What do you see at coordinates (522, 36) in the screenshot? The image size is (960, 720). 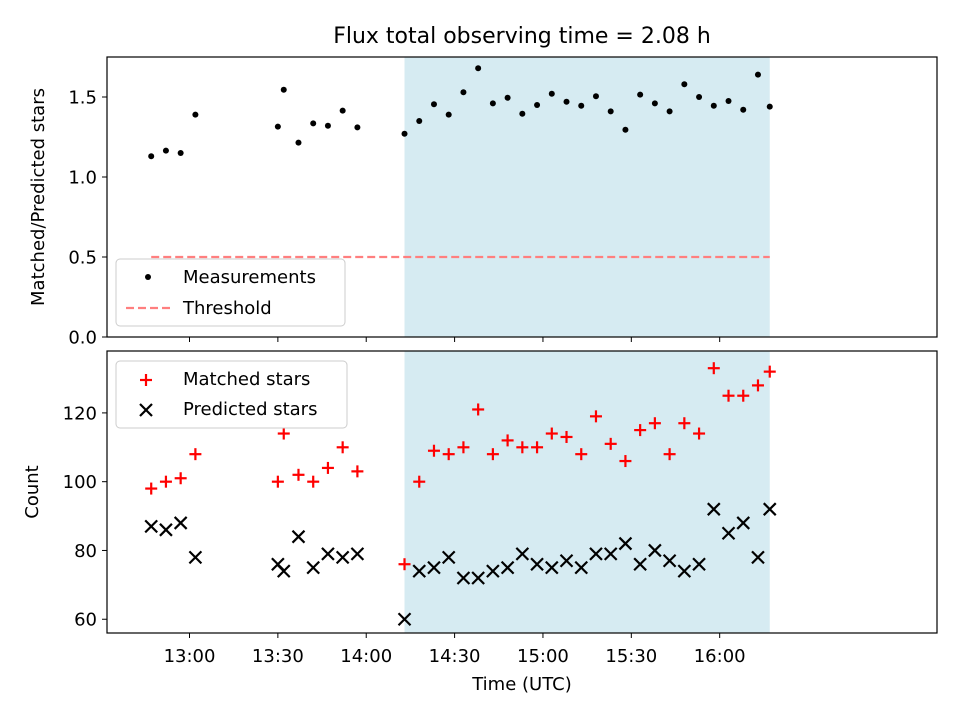 I see `chart-title: Flux total observing time = 2.08 h` at bounding box center [522, 36].